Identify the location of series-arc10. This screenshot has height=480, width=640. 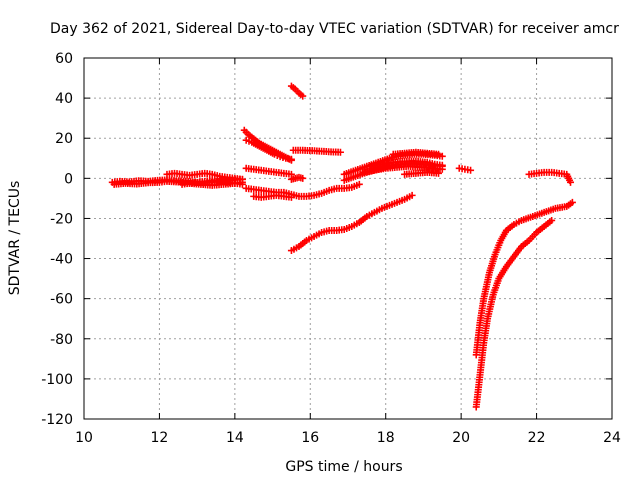
(297, 178).